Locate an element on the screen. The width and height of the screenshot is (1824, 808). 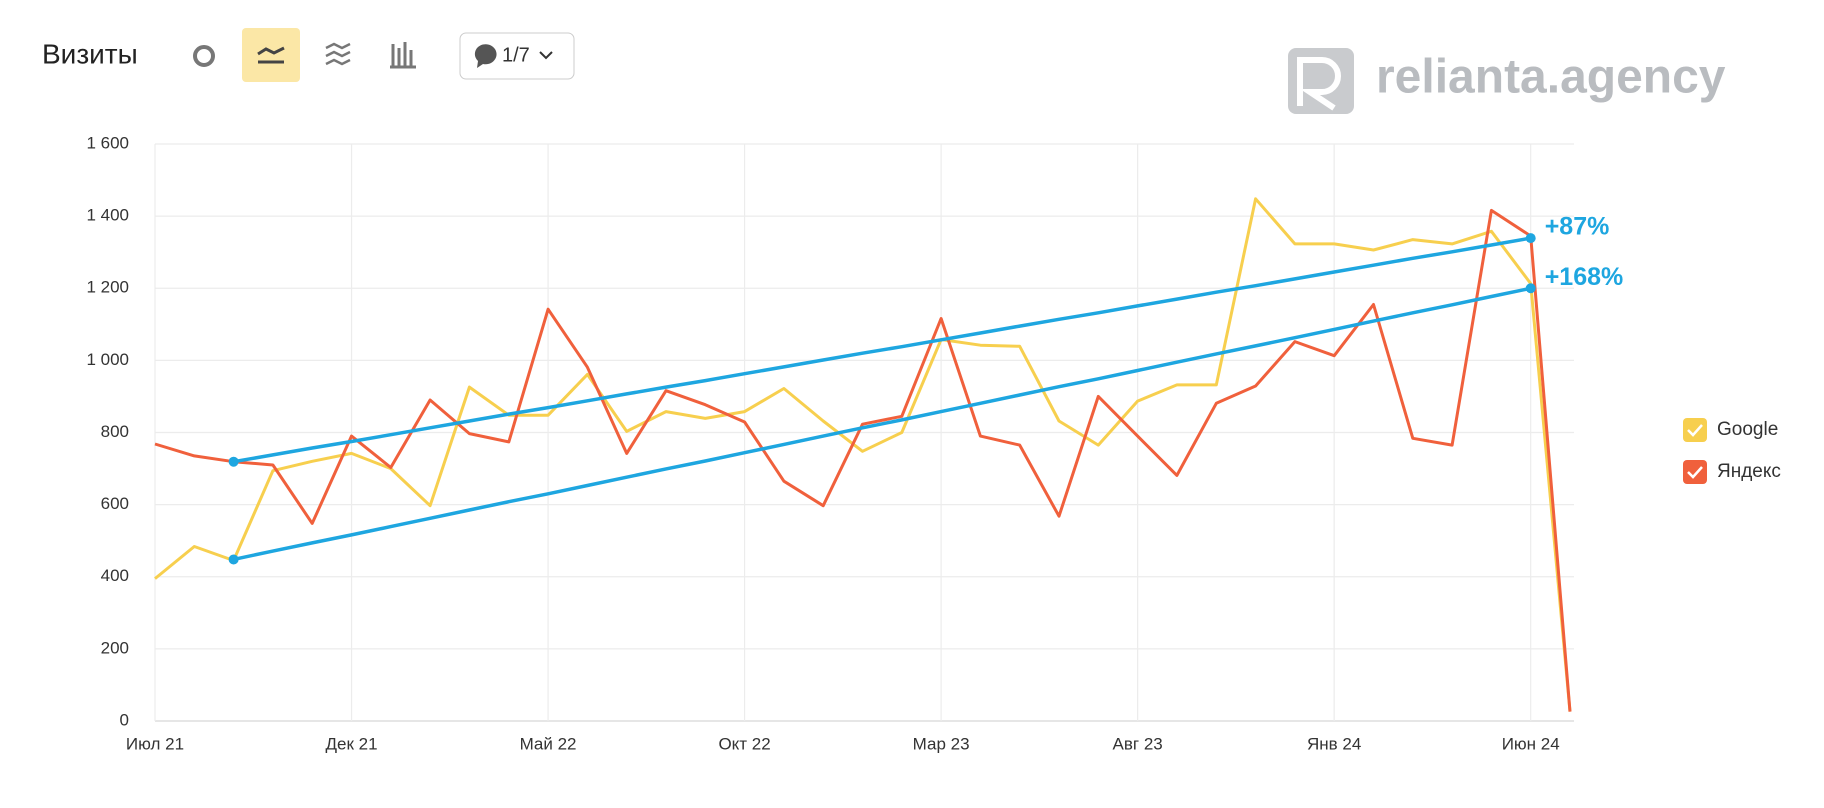
comments-dropdown: 1/7 is located at coordinates (517, 56).